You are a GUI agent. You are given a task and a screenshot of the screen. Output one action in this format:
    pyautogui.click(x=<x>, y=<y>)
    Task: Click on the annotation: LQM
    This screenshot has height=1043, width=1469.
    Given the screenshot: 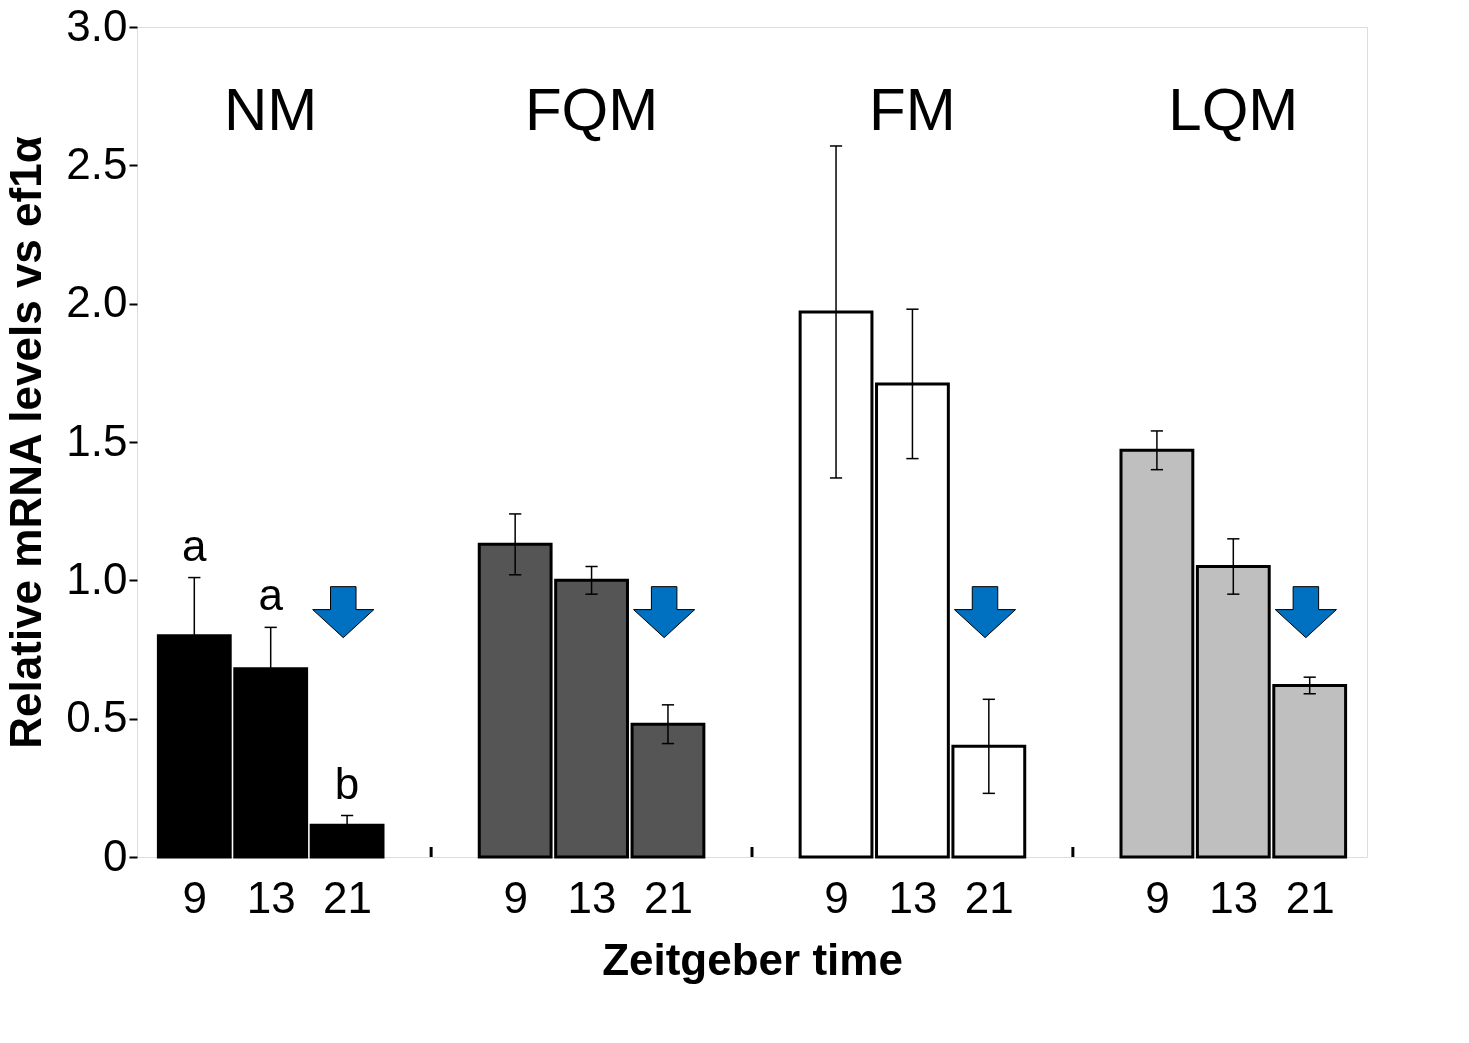 What is the action you would take?
    pyautogui.click(x=1233, y=109)
    